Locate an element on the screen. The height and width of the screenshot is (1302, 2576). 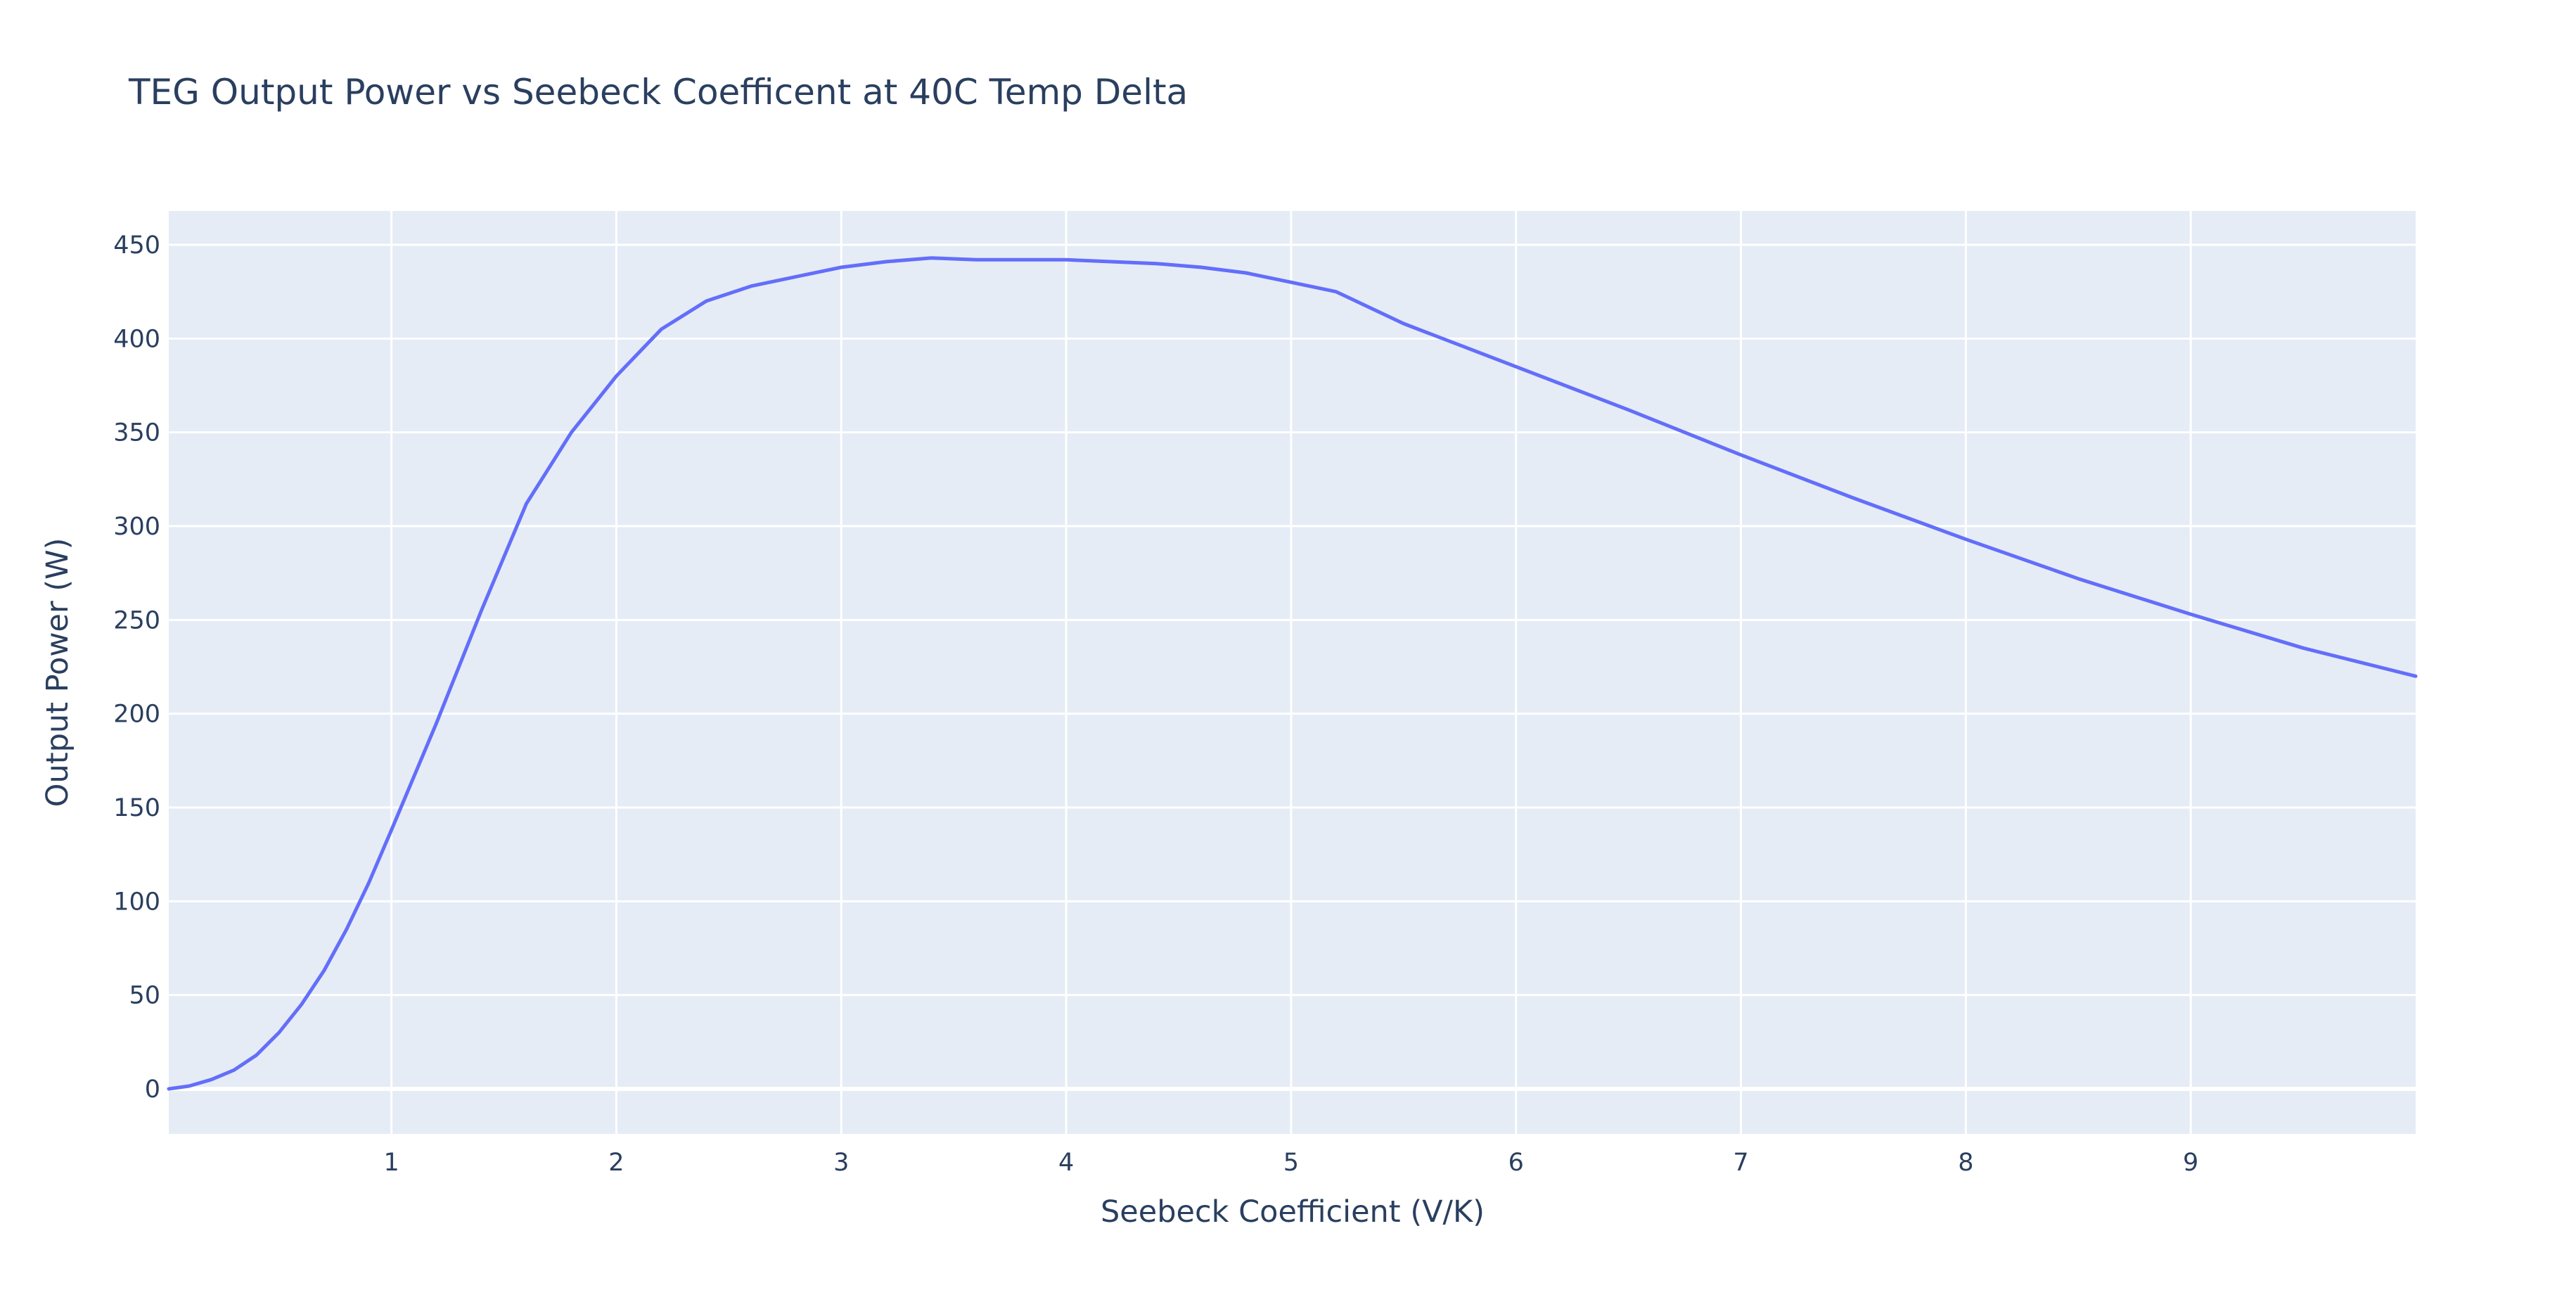
y-tick-label: 350 is located at coordinates (136, 433).